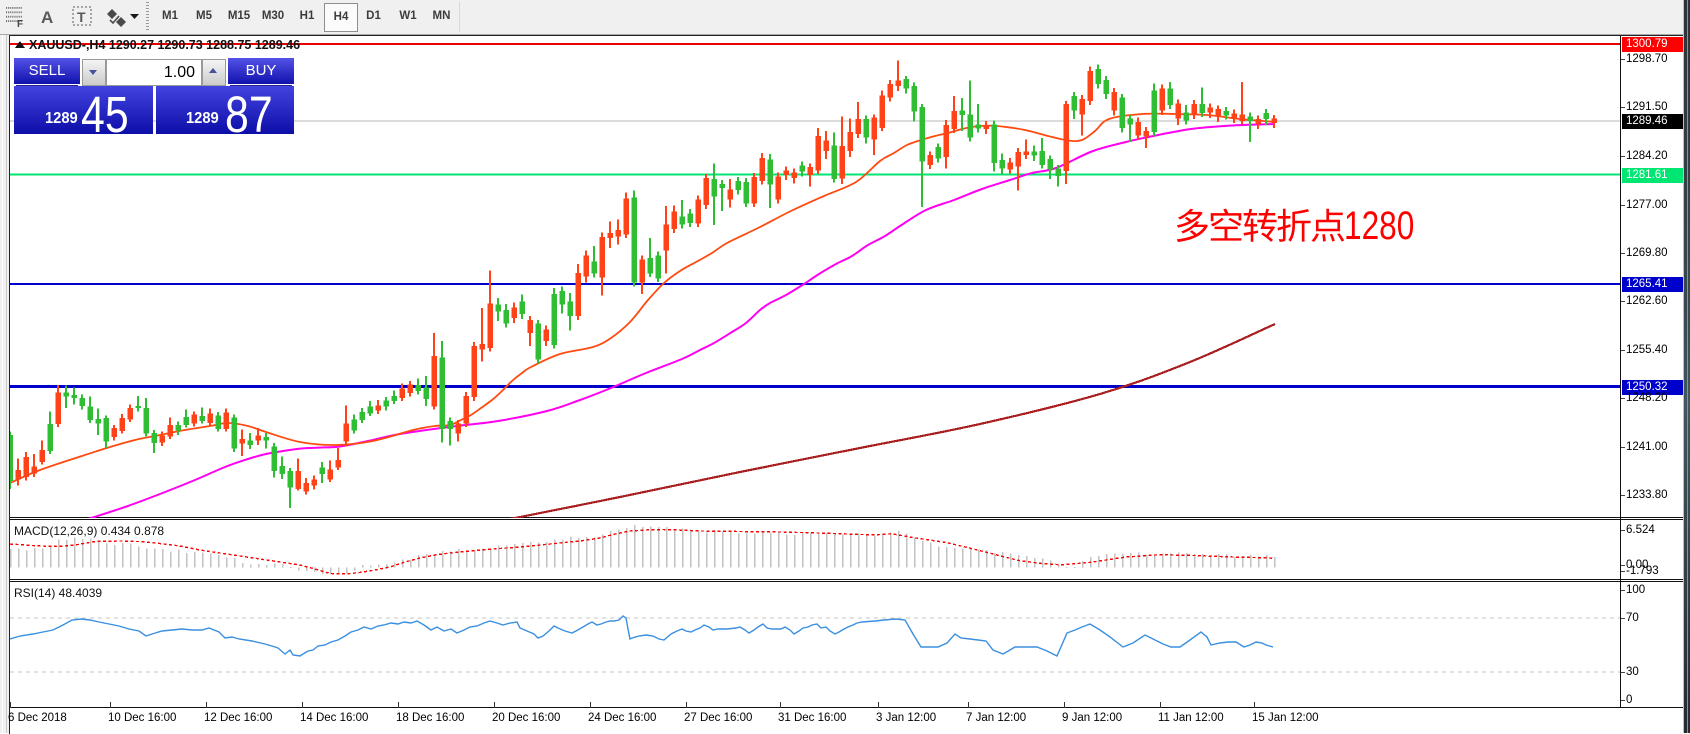 The image size is (1690, 734). What do you see at coordinates (58, 593) in the screenshot?
I see `svg-text: RSI(14) 48.4039` at bounding box center [58, 593].